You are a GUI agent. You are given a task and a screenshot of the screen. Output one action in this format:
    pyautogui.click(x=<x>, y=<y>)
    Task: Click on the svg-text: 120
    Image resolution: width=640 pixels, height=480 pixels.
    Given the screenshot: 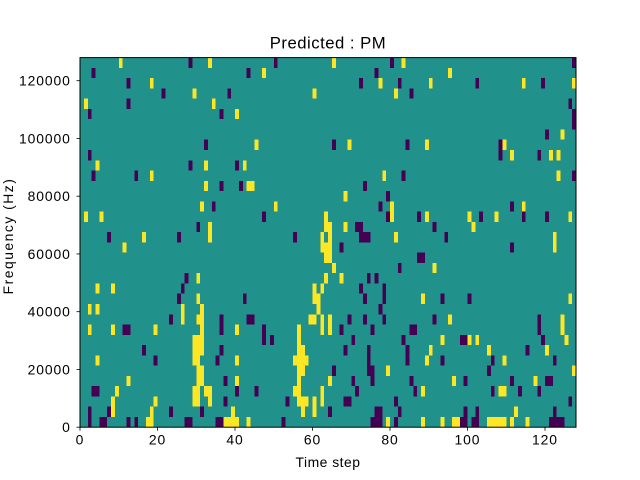 What is the action you would take?
    pyautogui.click(x=545, y=440)
    